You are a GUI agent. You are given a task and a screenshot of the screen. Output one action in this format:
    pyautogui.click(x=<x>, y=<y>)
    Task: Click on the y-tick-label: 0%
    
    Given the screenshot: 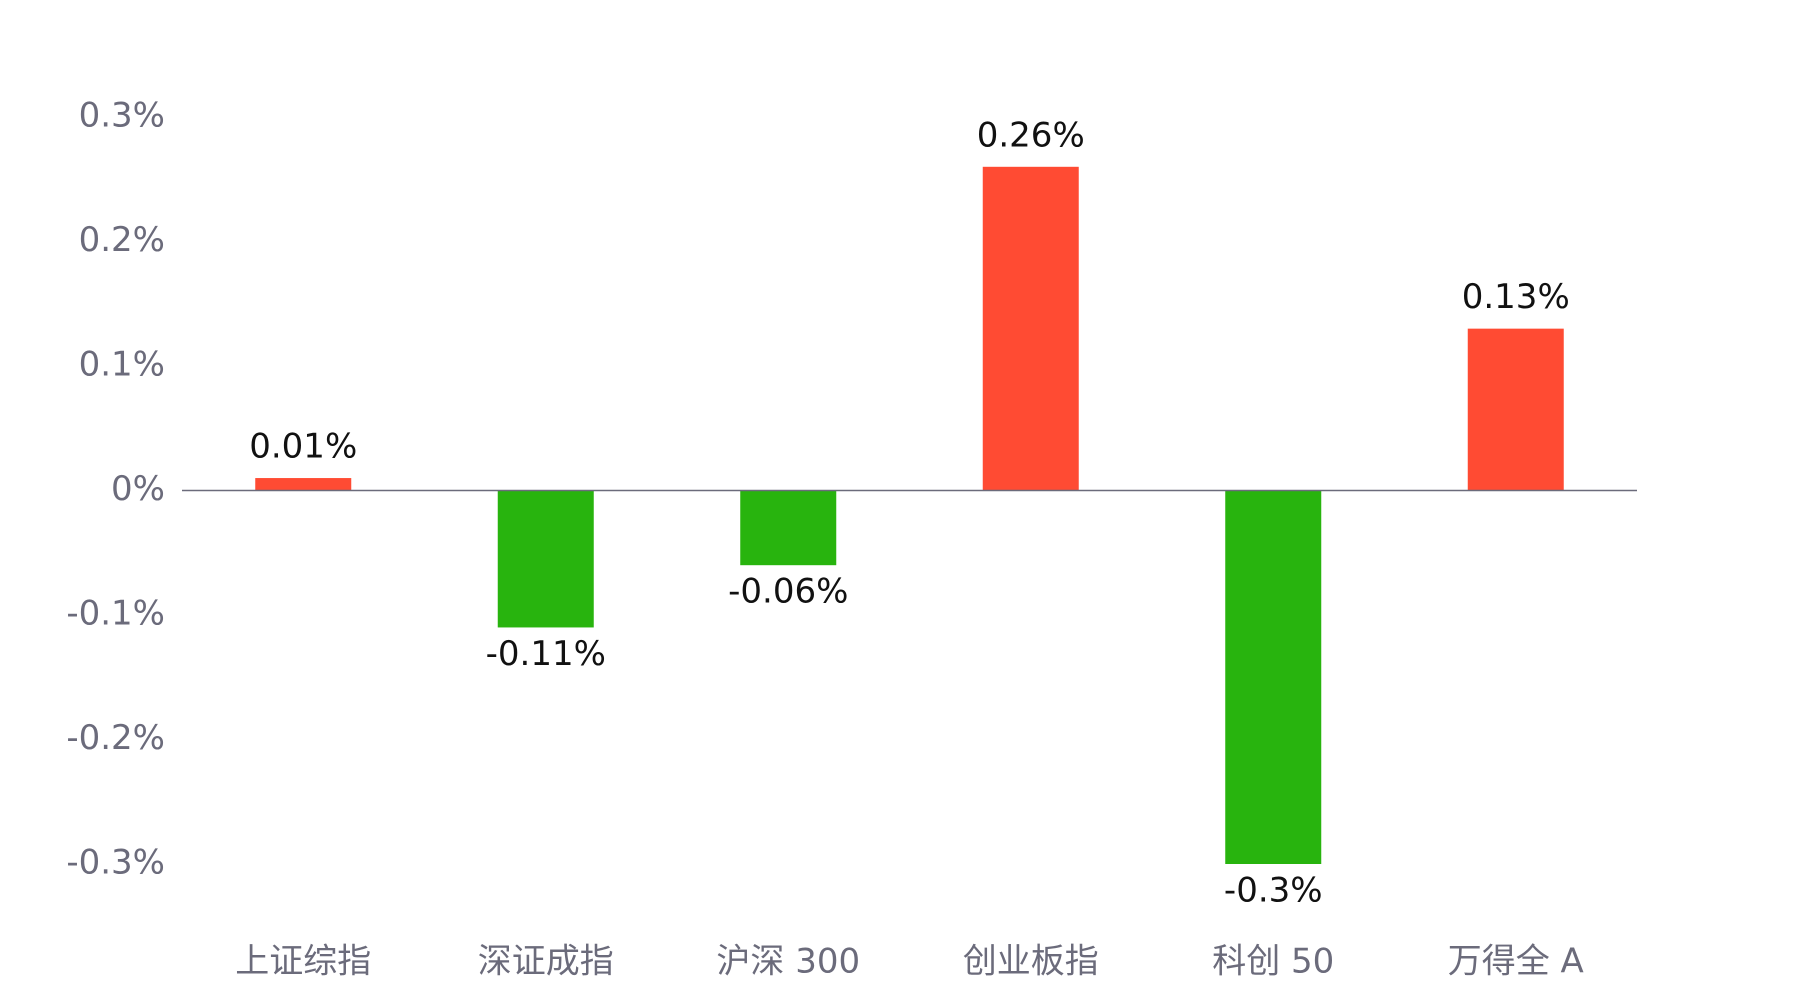 What is the action you would take?
    pyautogui.click(x=138, y=489)
    